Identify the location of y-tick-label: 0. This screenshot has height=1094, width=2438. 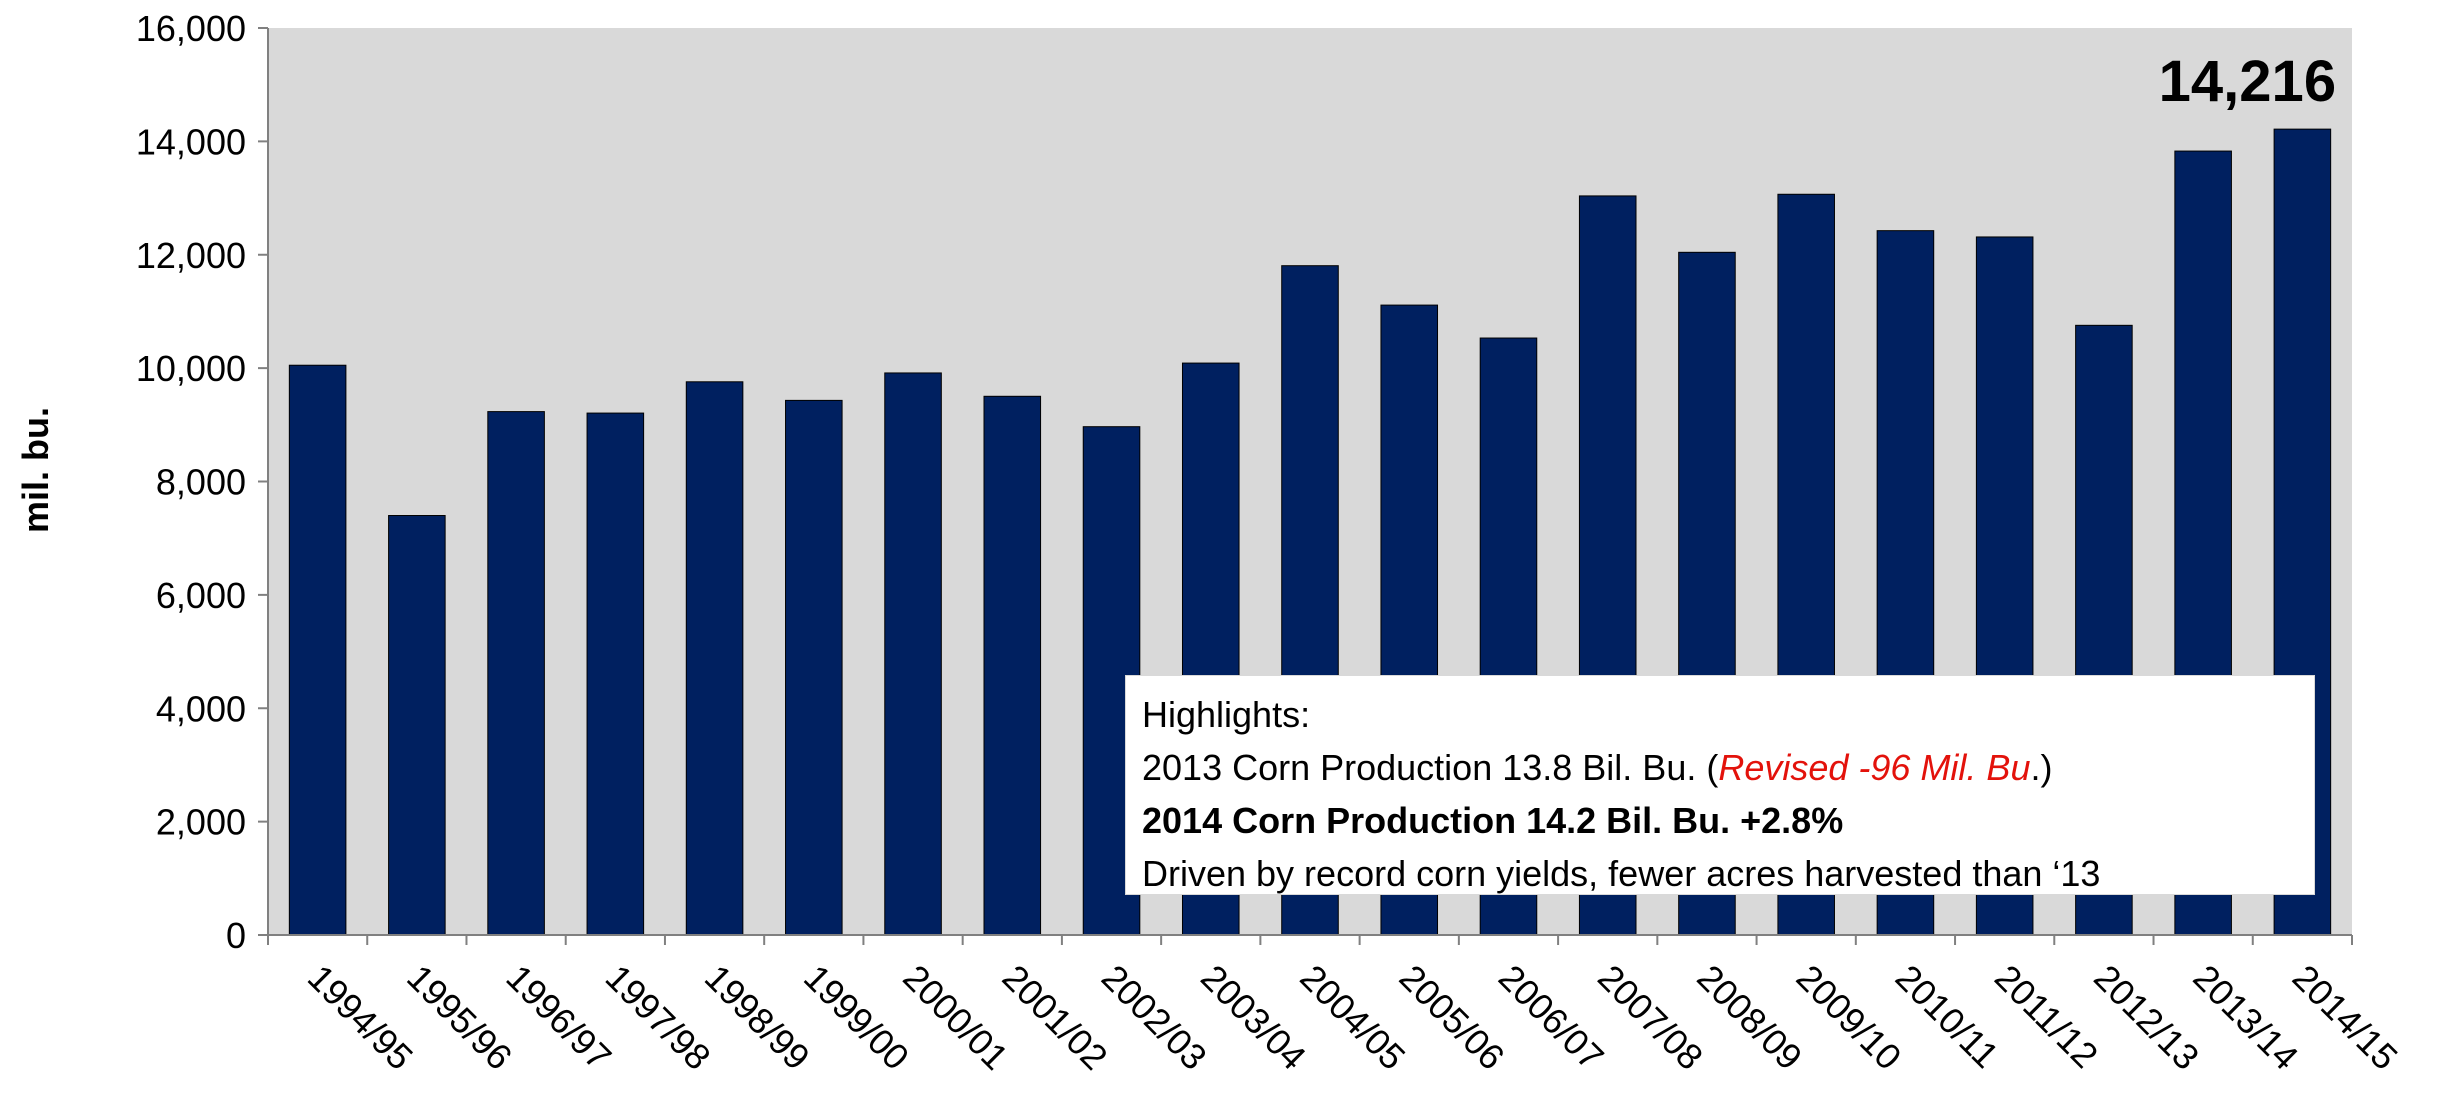
(236, 935).